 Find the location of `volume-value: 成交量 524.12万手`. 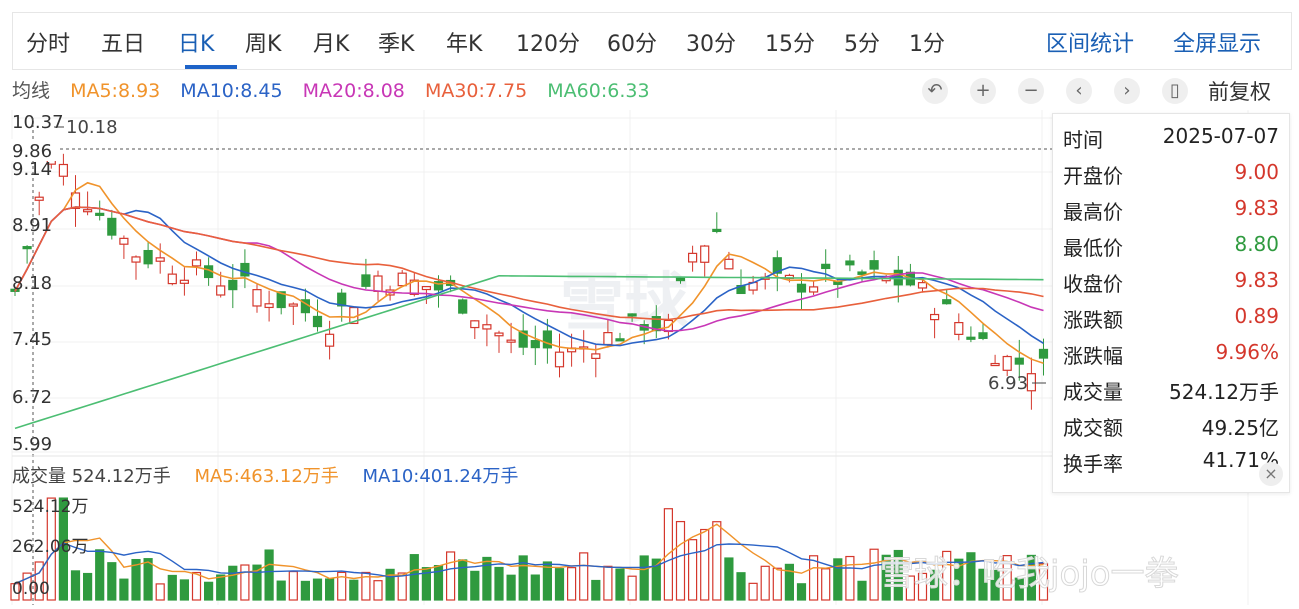

volume-value: 成交量 524.12万手 is located at coordinates (91, 476).